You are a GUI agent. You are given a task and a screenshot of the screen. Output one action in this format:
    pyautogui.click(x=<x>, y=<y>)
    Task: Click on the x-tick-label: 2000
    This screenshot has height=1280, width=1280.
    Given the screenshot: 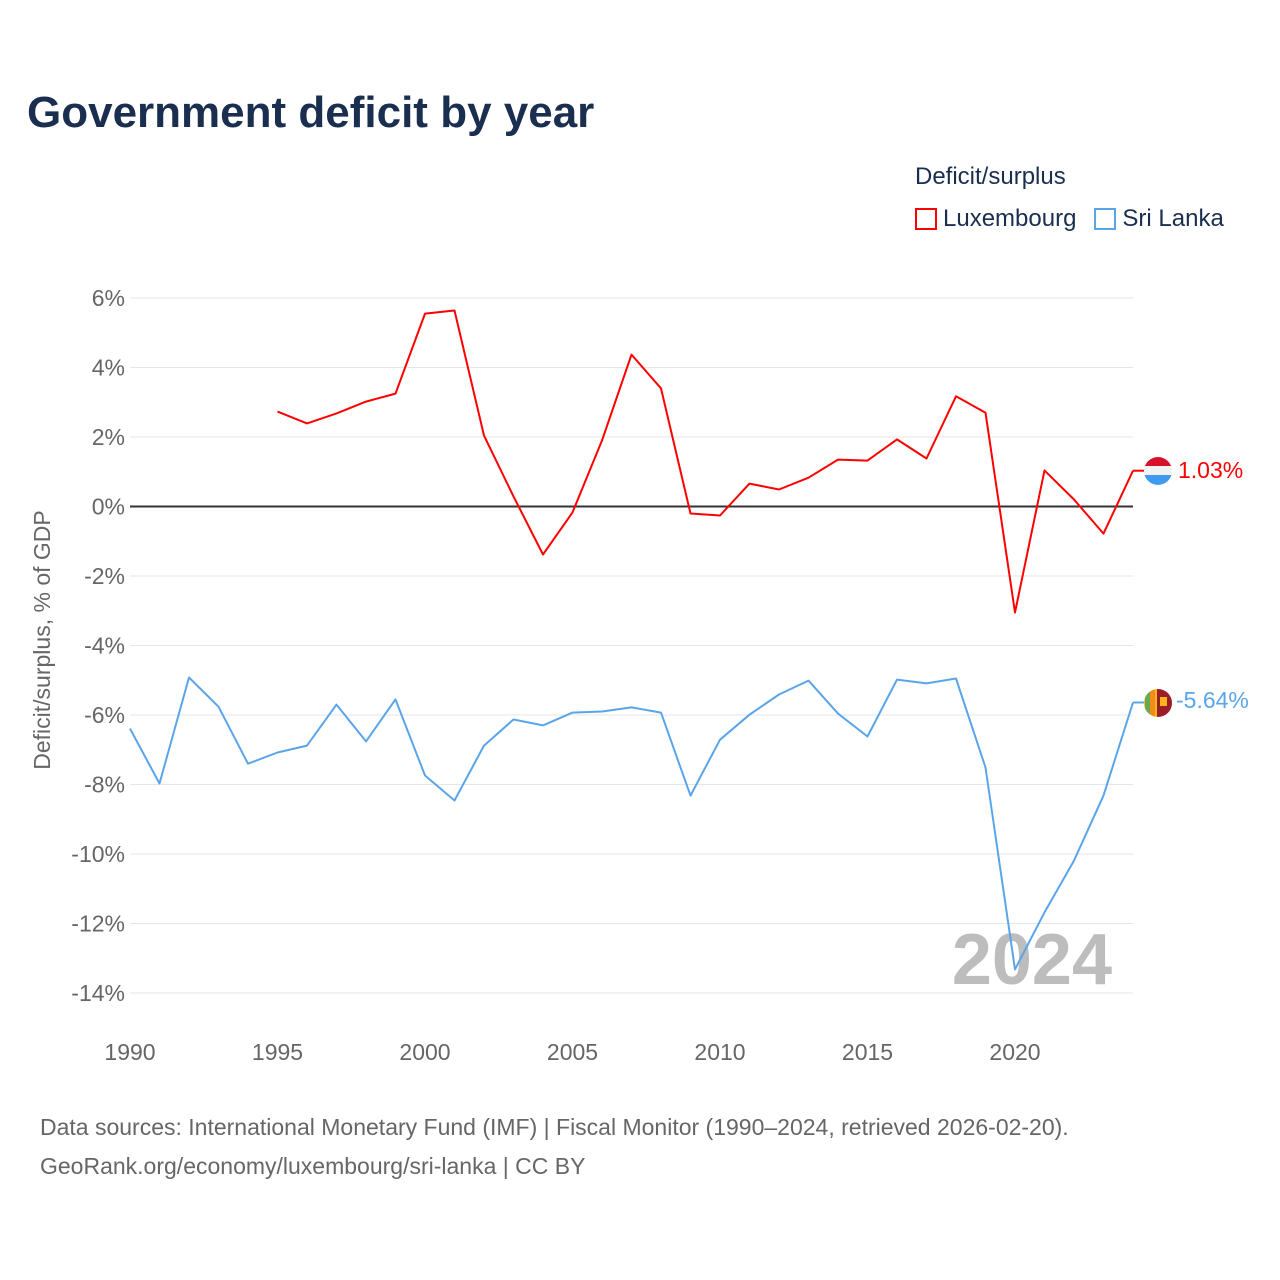 What is the action you would take?
    pyautogui.click(x=424, y=1052)
    